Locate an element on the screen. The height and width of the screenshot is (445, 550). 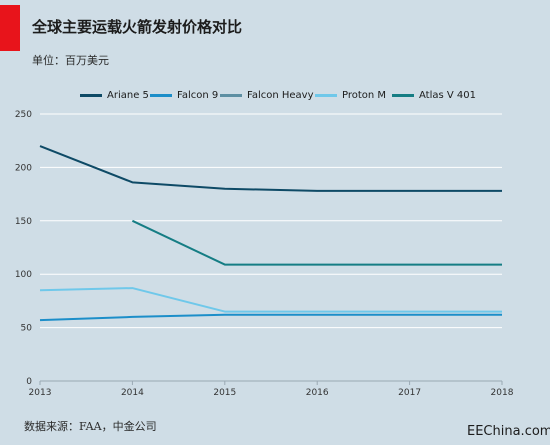
x-tick-label: 2013 is located at coordinates (40, 393).